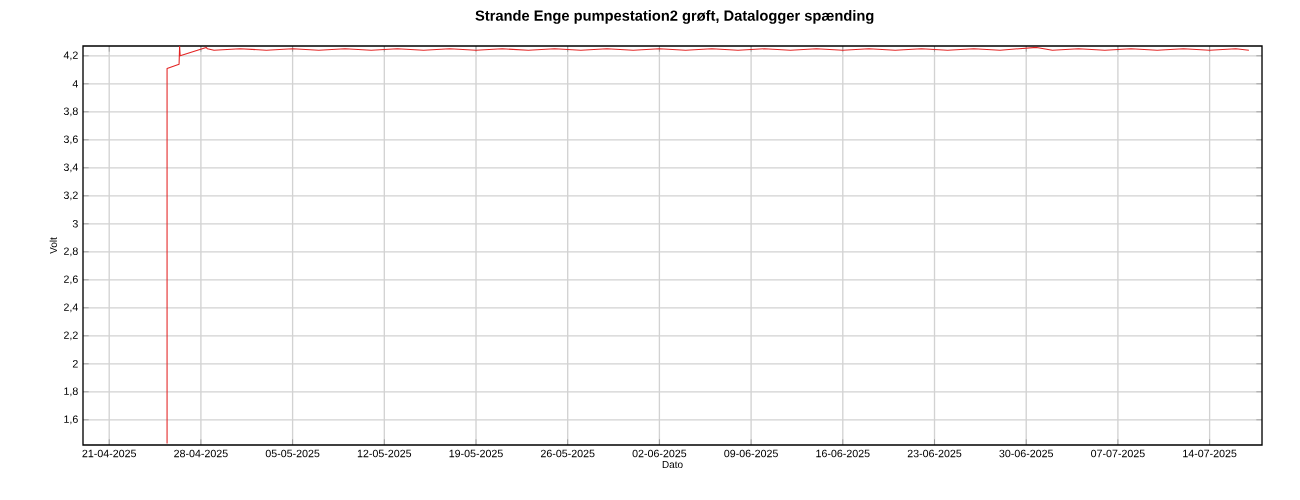 This screenshot has height=500, width=1300. I want to click on y-tick-label: 3, so click(75, 224).